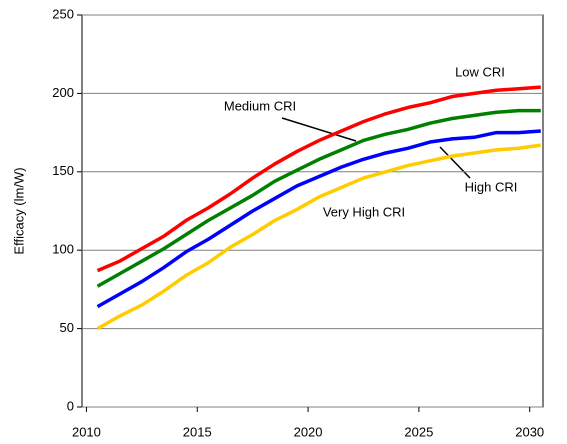 The image size is (567, 444). What do you see at coordinates (86, 431) in the screenshot?
I see `x-tick-label: 2010` at bounding box center [86, 431].